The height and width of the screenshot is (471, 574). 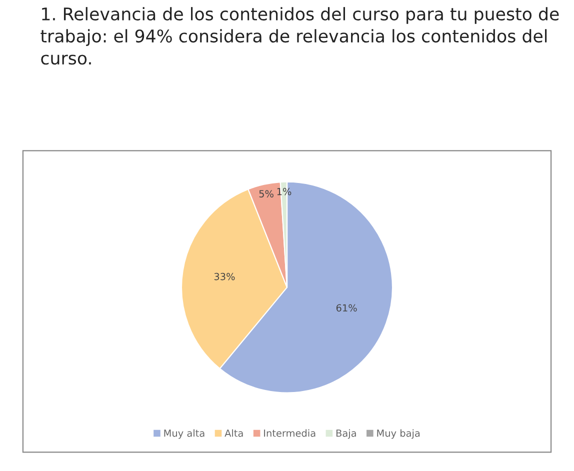 What do you see at coordinates (290, 433) in the screenshot?
I see `legend-label: Intermedia` at bounding box center [290, 433].